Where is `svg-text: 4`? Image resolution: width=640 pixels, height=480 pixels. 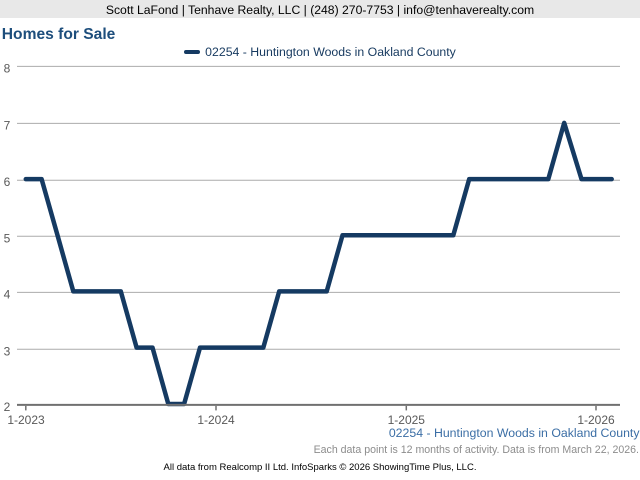
svg-text: 4 is located at coordinates (7, 294).